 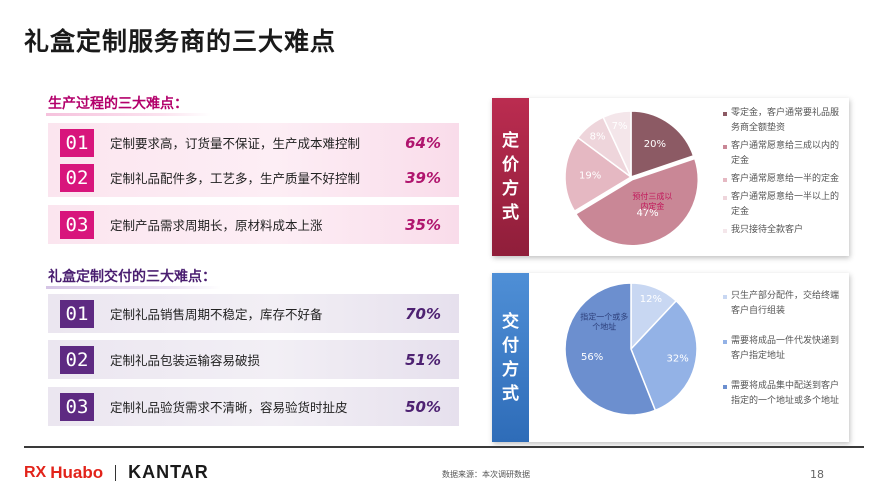 I want to click on slice-annotation: 预付三成以内定金, so click(x=652, y=201).